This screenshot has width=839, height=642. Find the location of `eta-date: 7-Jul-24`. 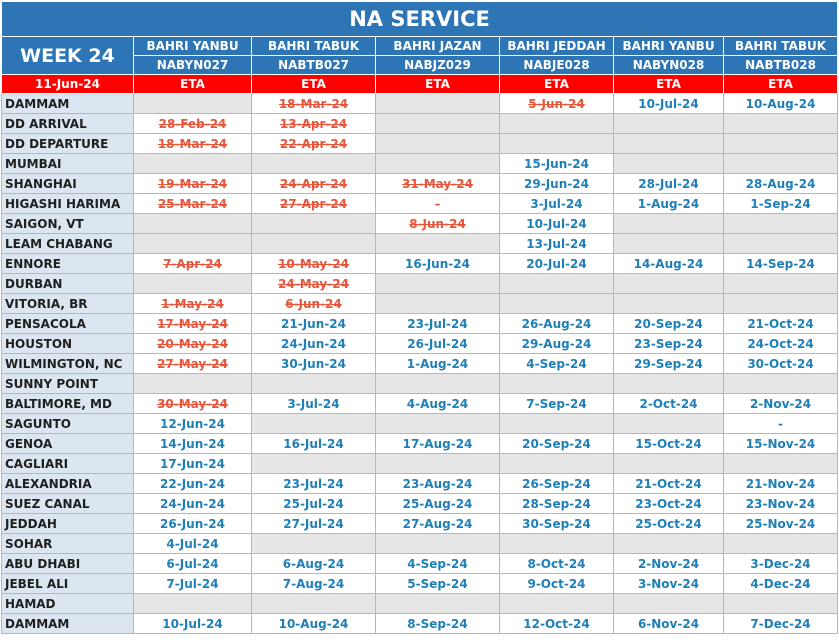

eta-date: 7-Jul-24 is located at coordinates (192, 583).